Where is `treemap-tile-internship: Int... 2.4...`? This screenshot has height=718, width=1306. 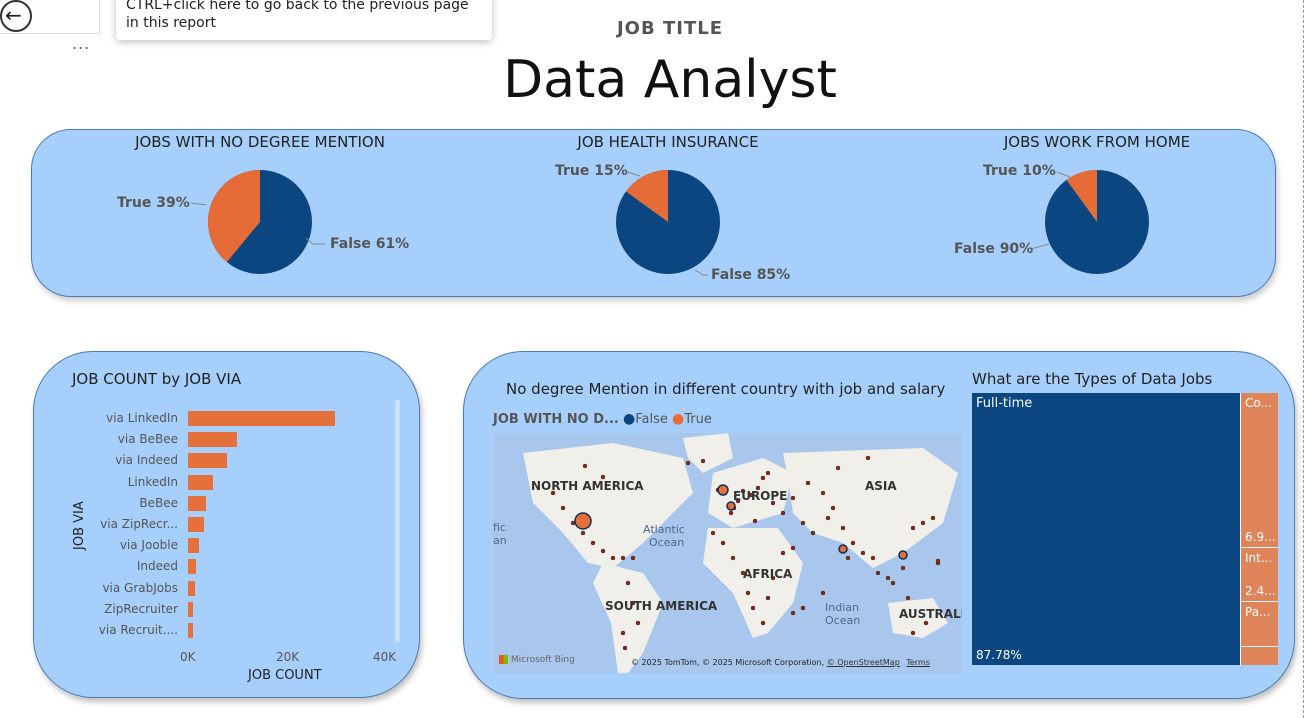
treemap-tile-internship: Int... 2.4... is located at coordinates (1259, 574).